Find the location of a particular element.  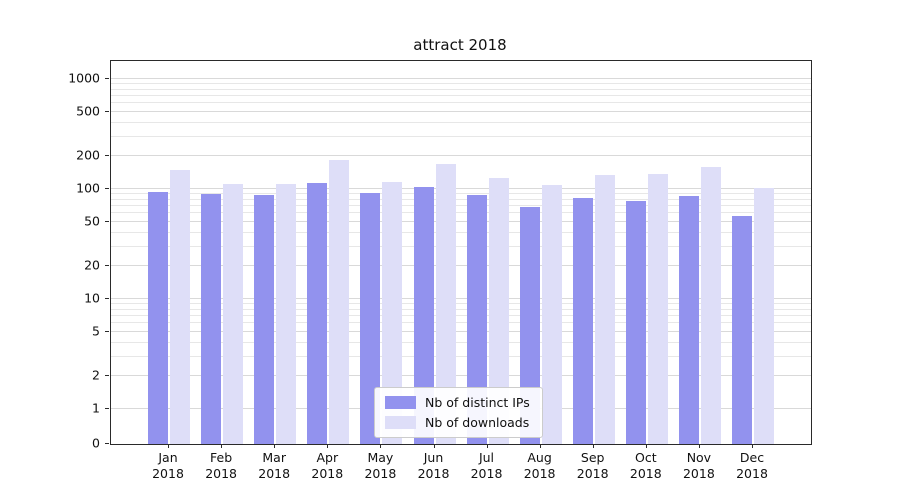

x-tick-label: Feb 2018 is located at coordinates (221, 465).